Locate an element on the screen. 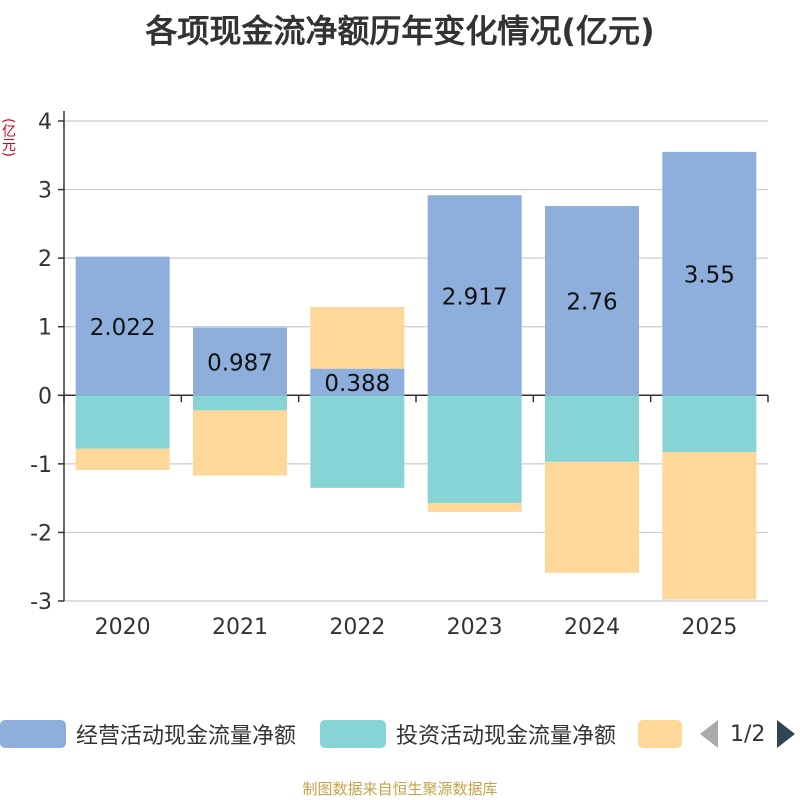 Image resolution: width=800 pixels, height=800 pixels. chart-title: 各项现金流净额历年变化情况(亿元) is located at coordinates (400, 31).